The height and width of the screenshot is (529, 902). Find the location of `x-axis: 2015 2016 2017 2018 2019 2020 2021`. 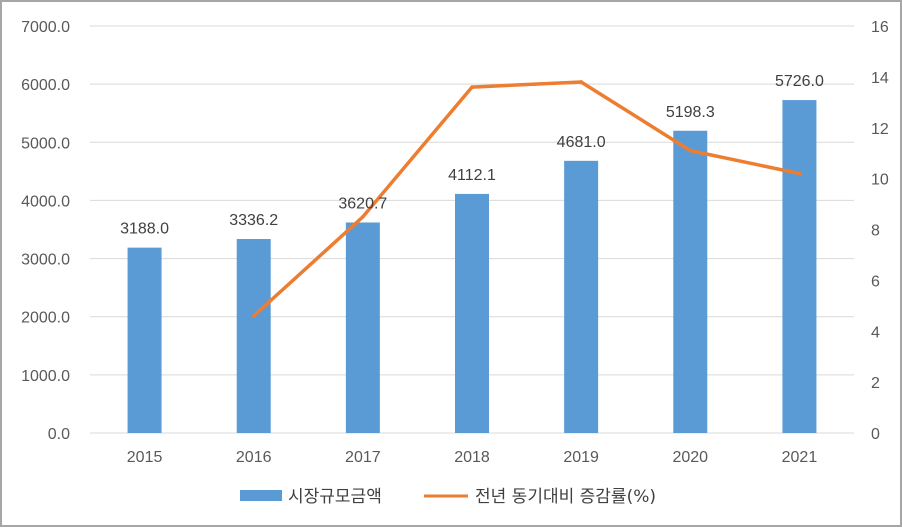

x-axis: 2015 2016 2017 2018 2019 2020 2021 is located at coordinates (472, 457).